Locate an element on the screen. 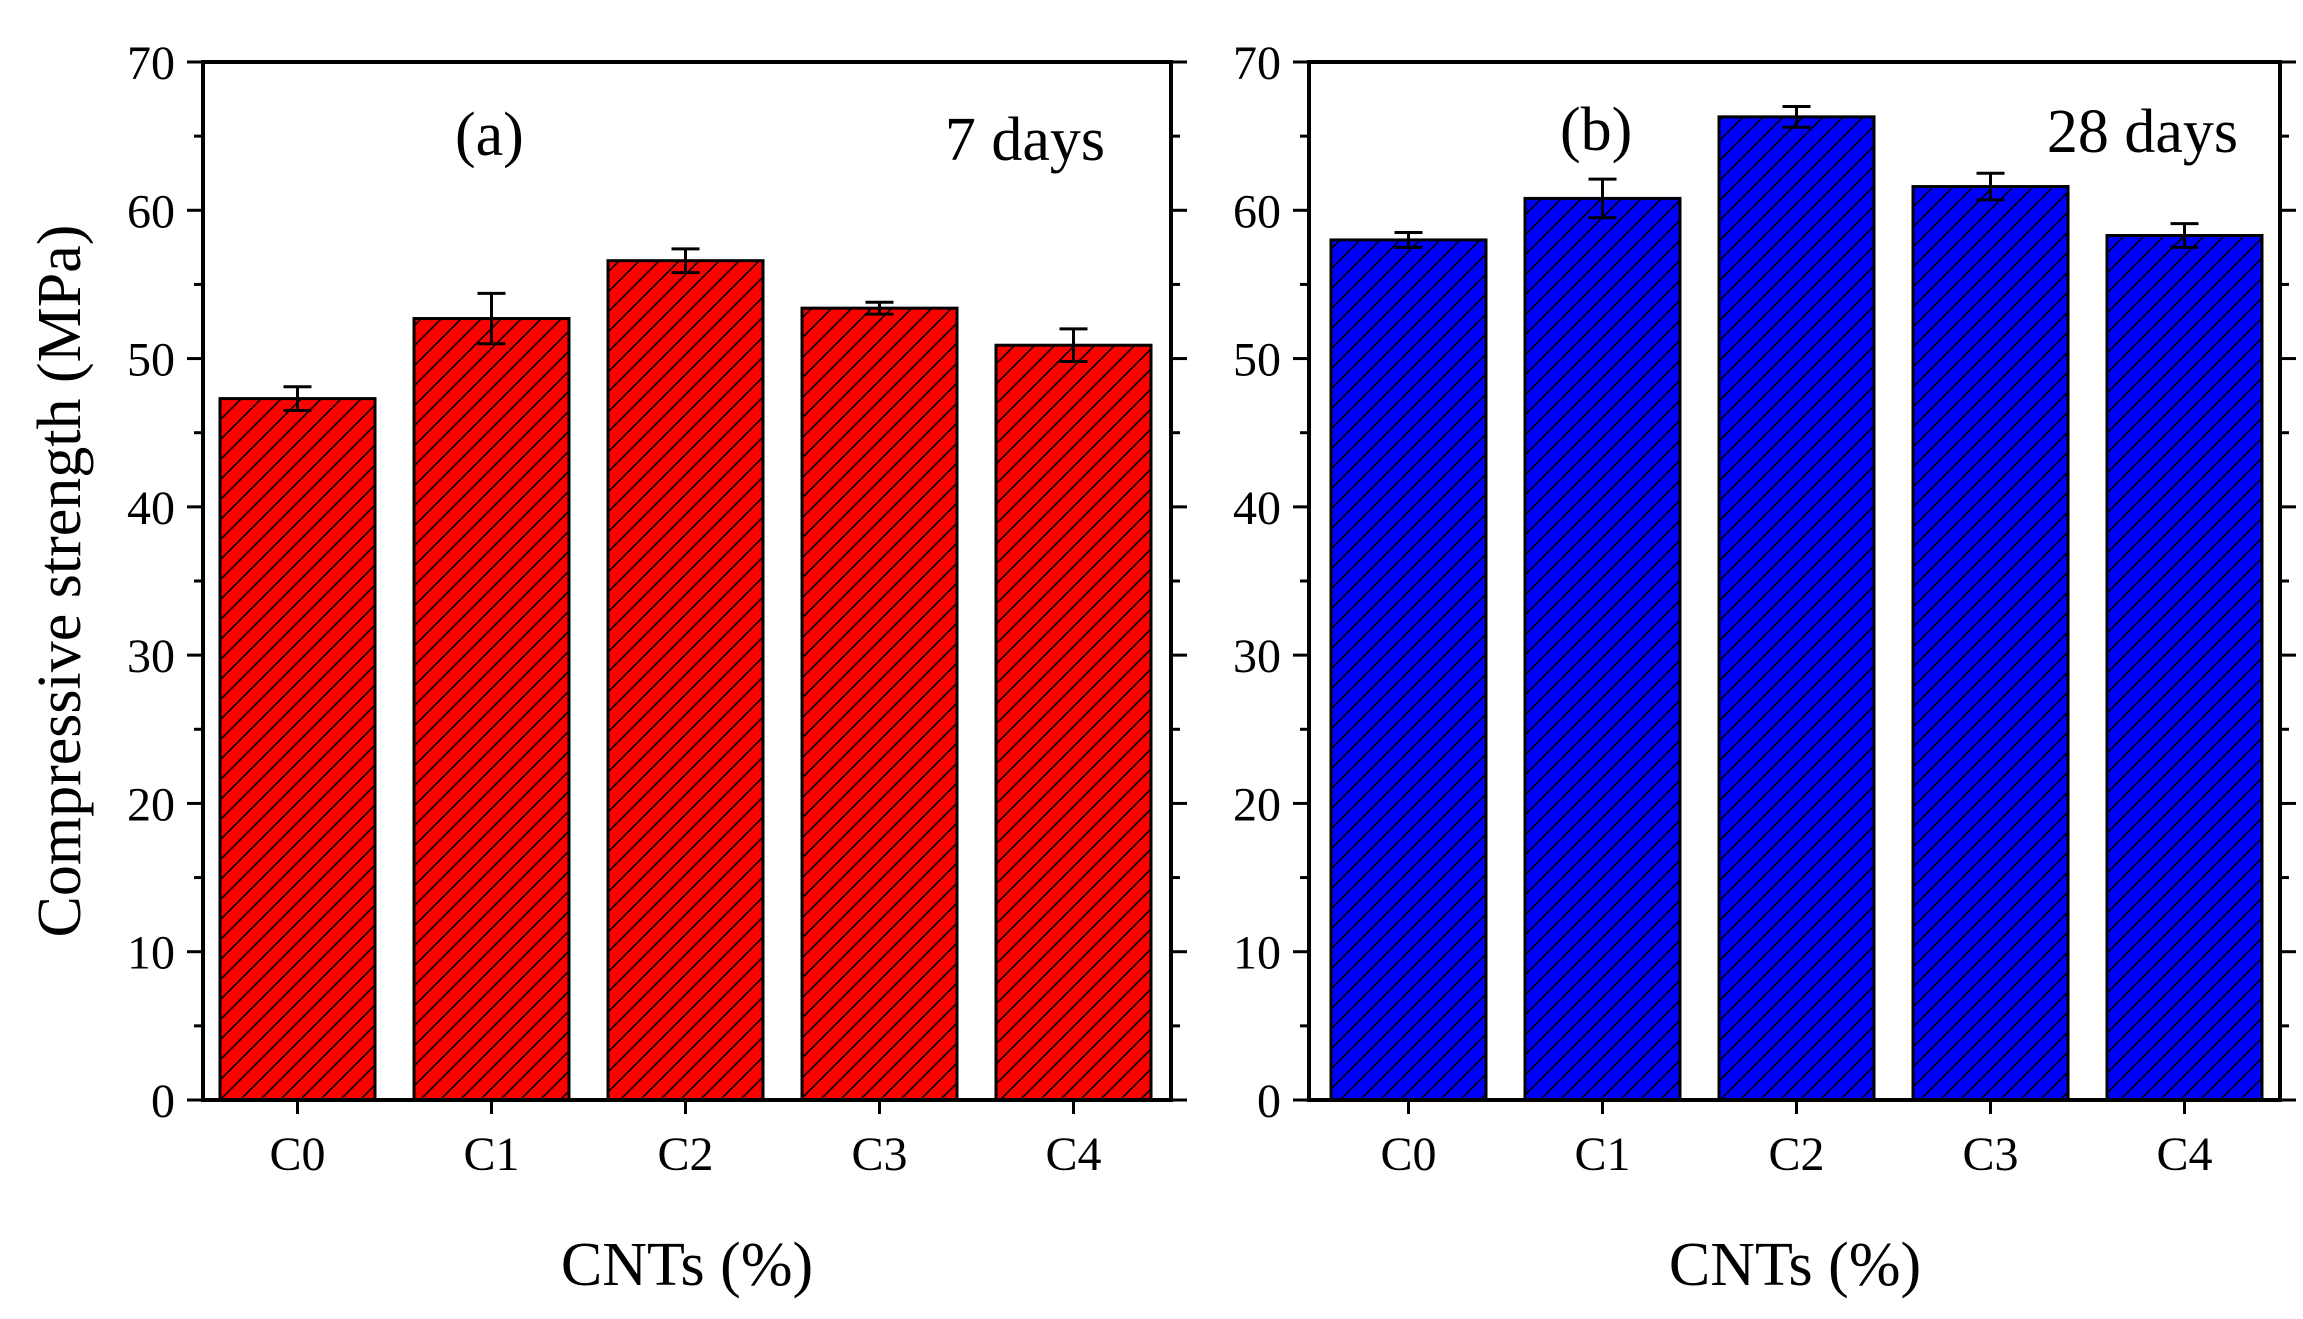  panel-label: (a) is located at coordinates (489, 135).